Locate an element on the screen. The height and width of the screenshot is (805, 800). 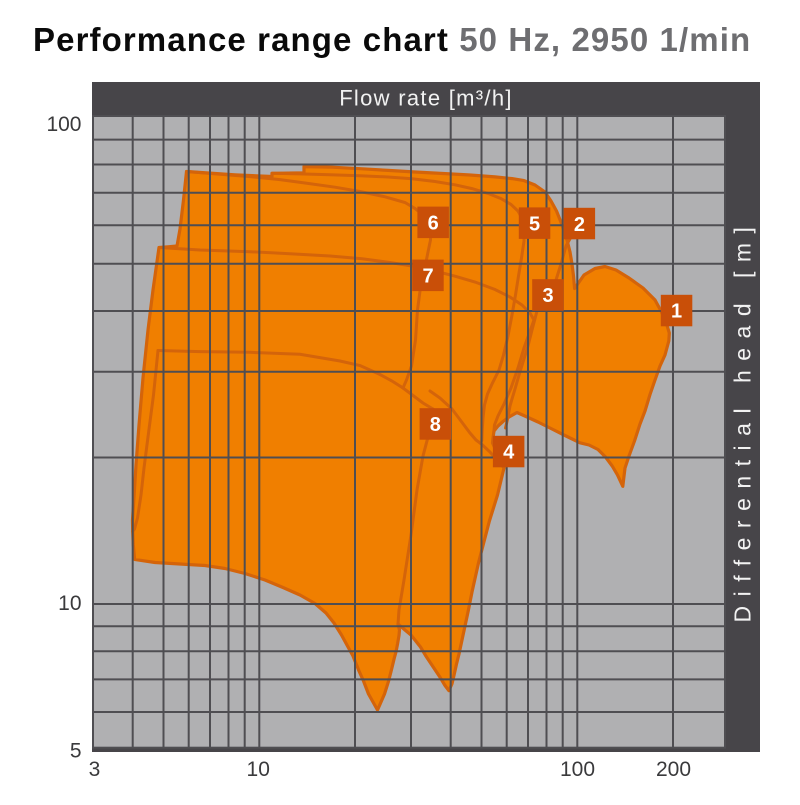
svg-text: 6 is located at coordinates (433, 224).